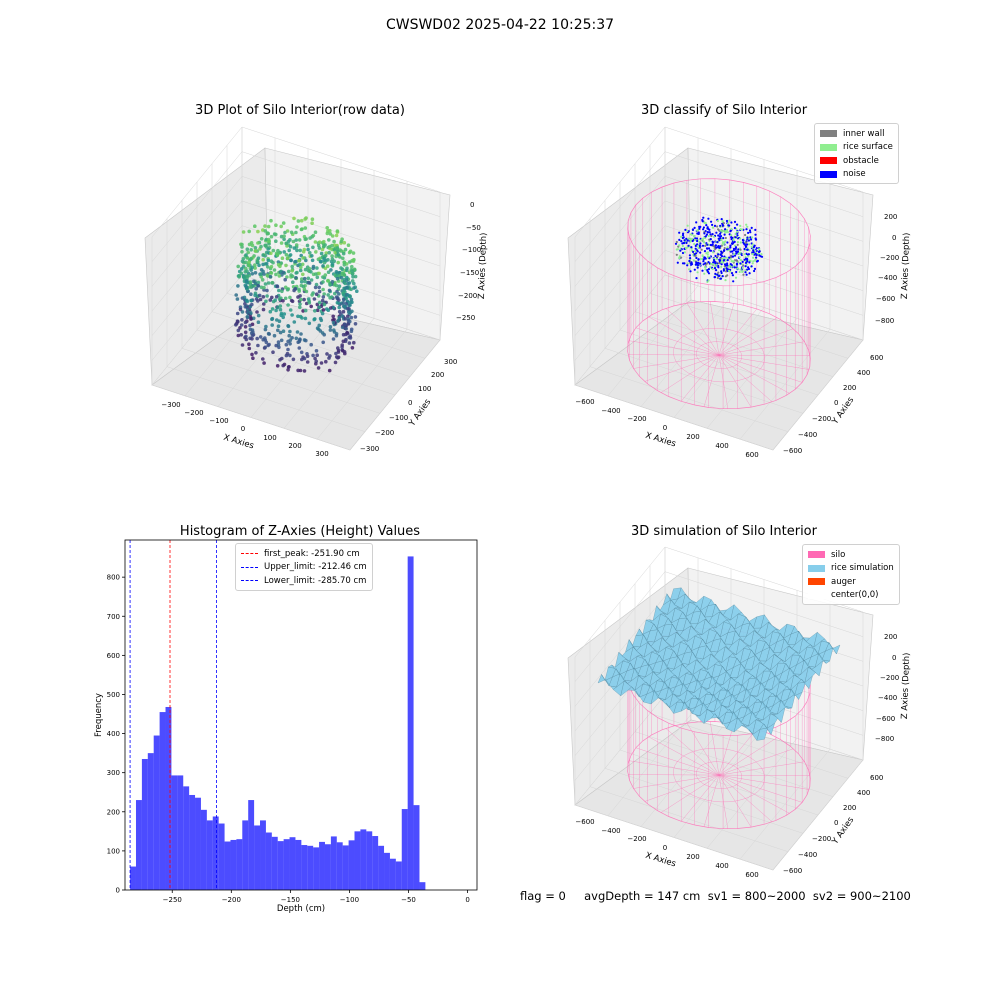 The image size is (1000, 1000). I want to click on histogram-vlines, so click(173, 715).